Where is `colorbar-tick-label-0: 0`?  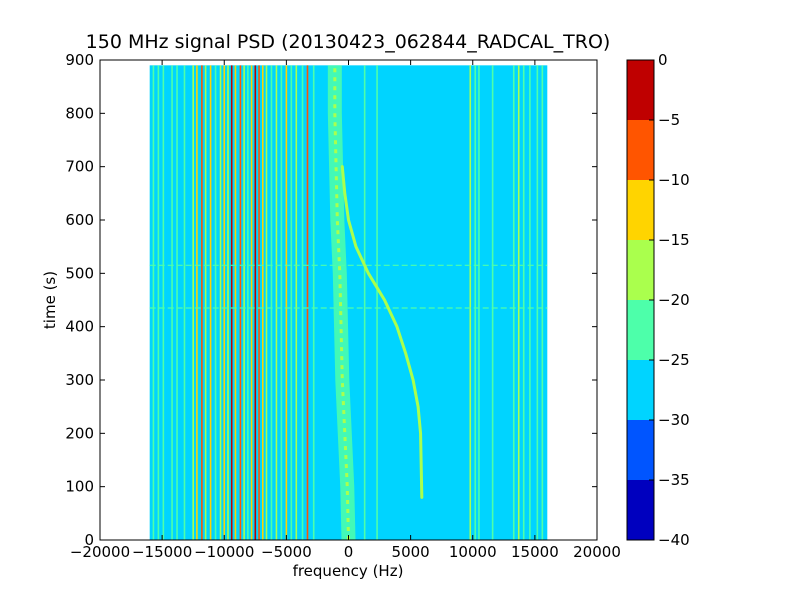
colorbar-tick-label-0: 0 is located at coordinates (663, 60).